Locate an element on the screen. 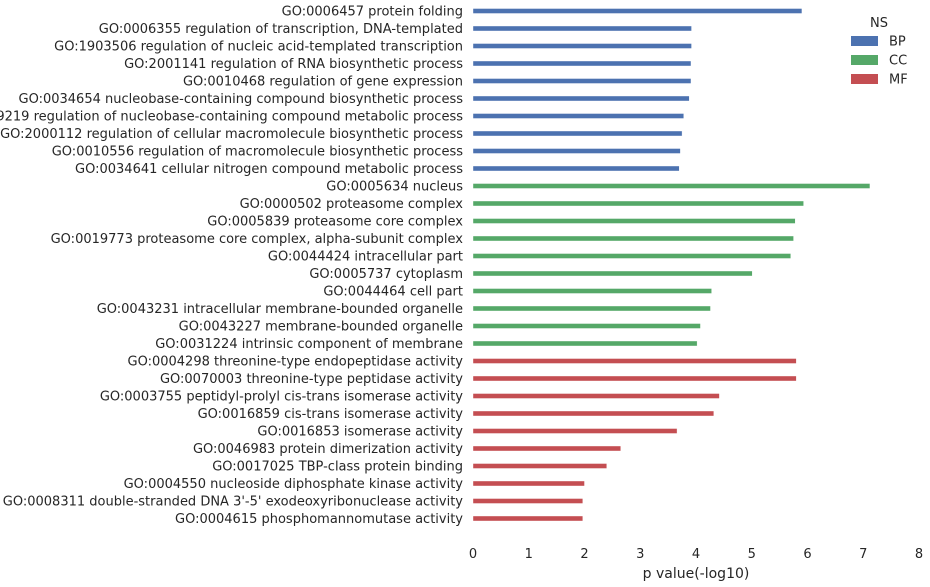  legend-label: CC is located at coordinates (898, 61).